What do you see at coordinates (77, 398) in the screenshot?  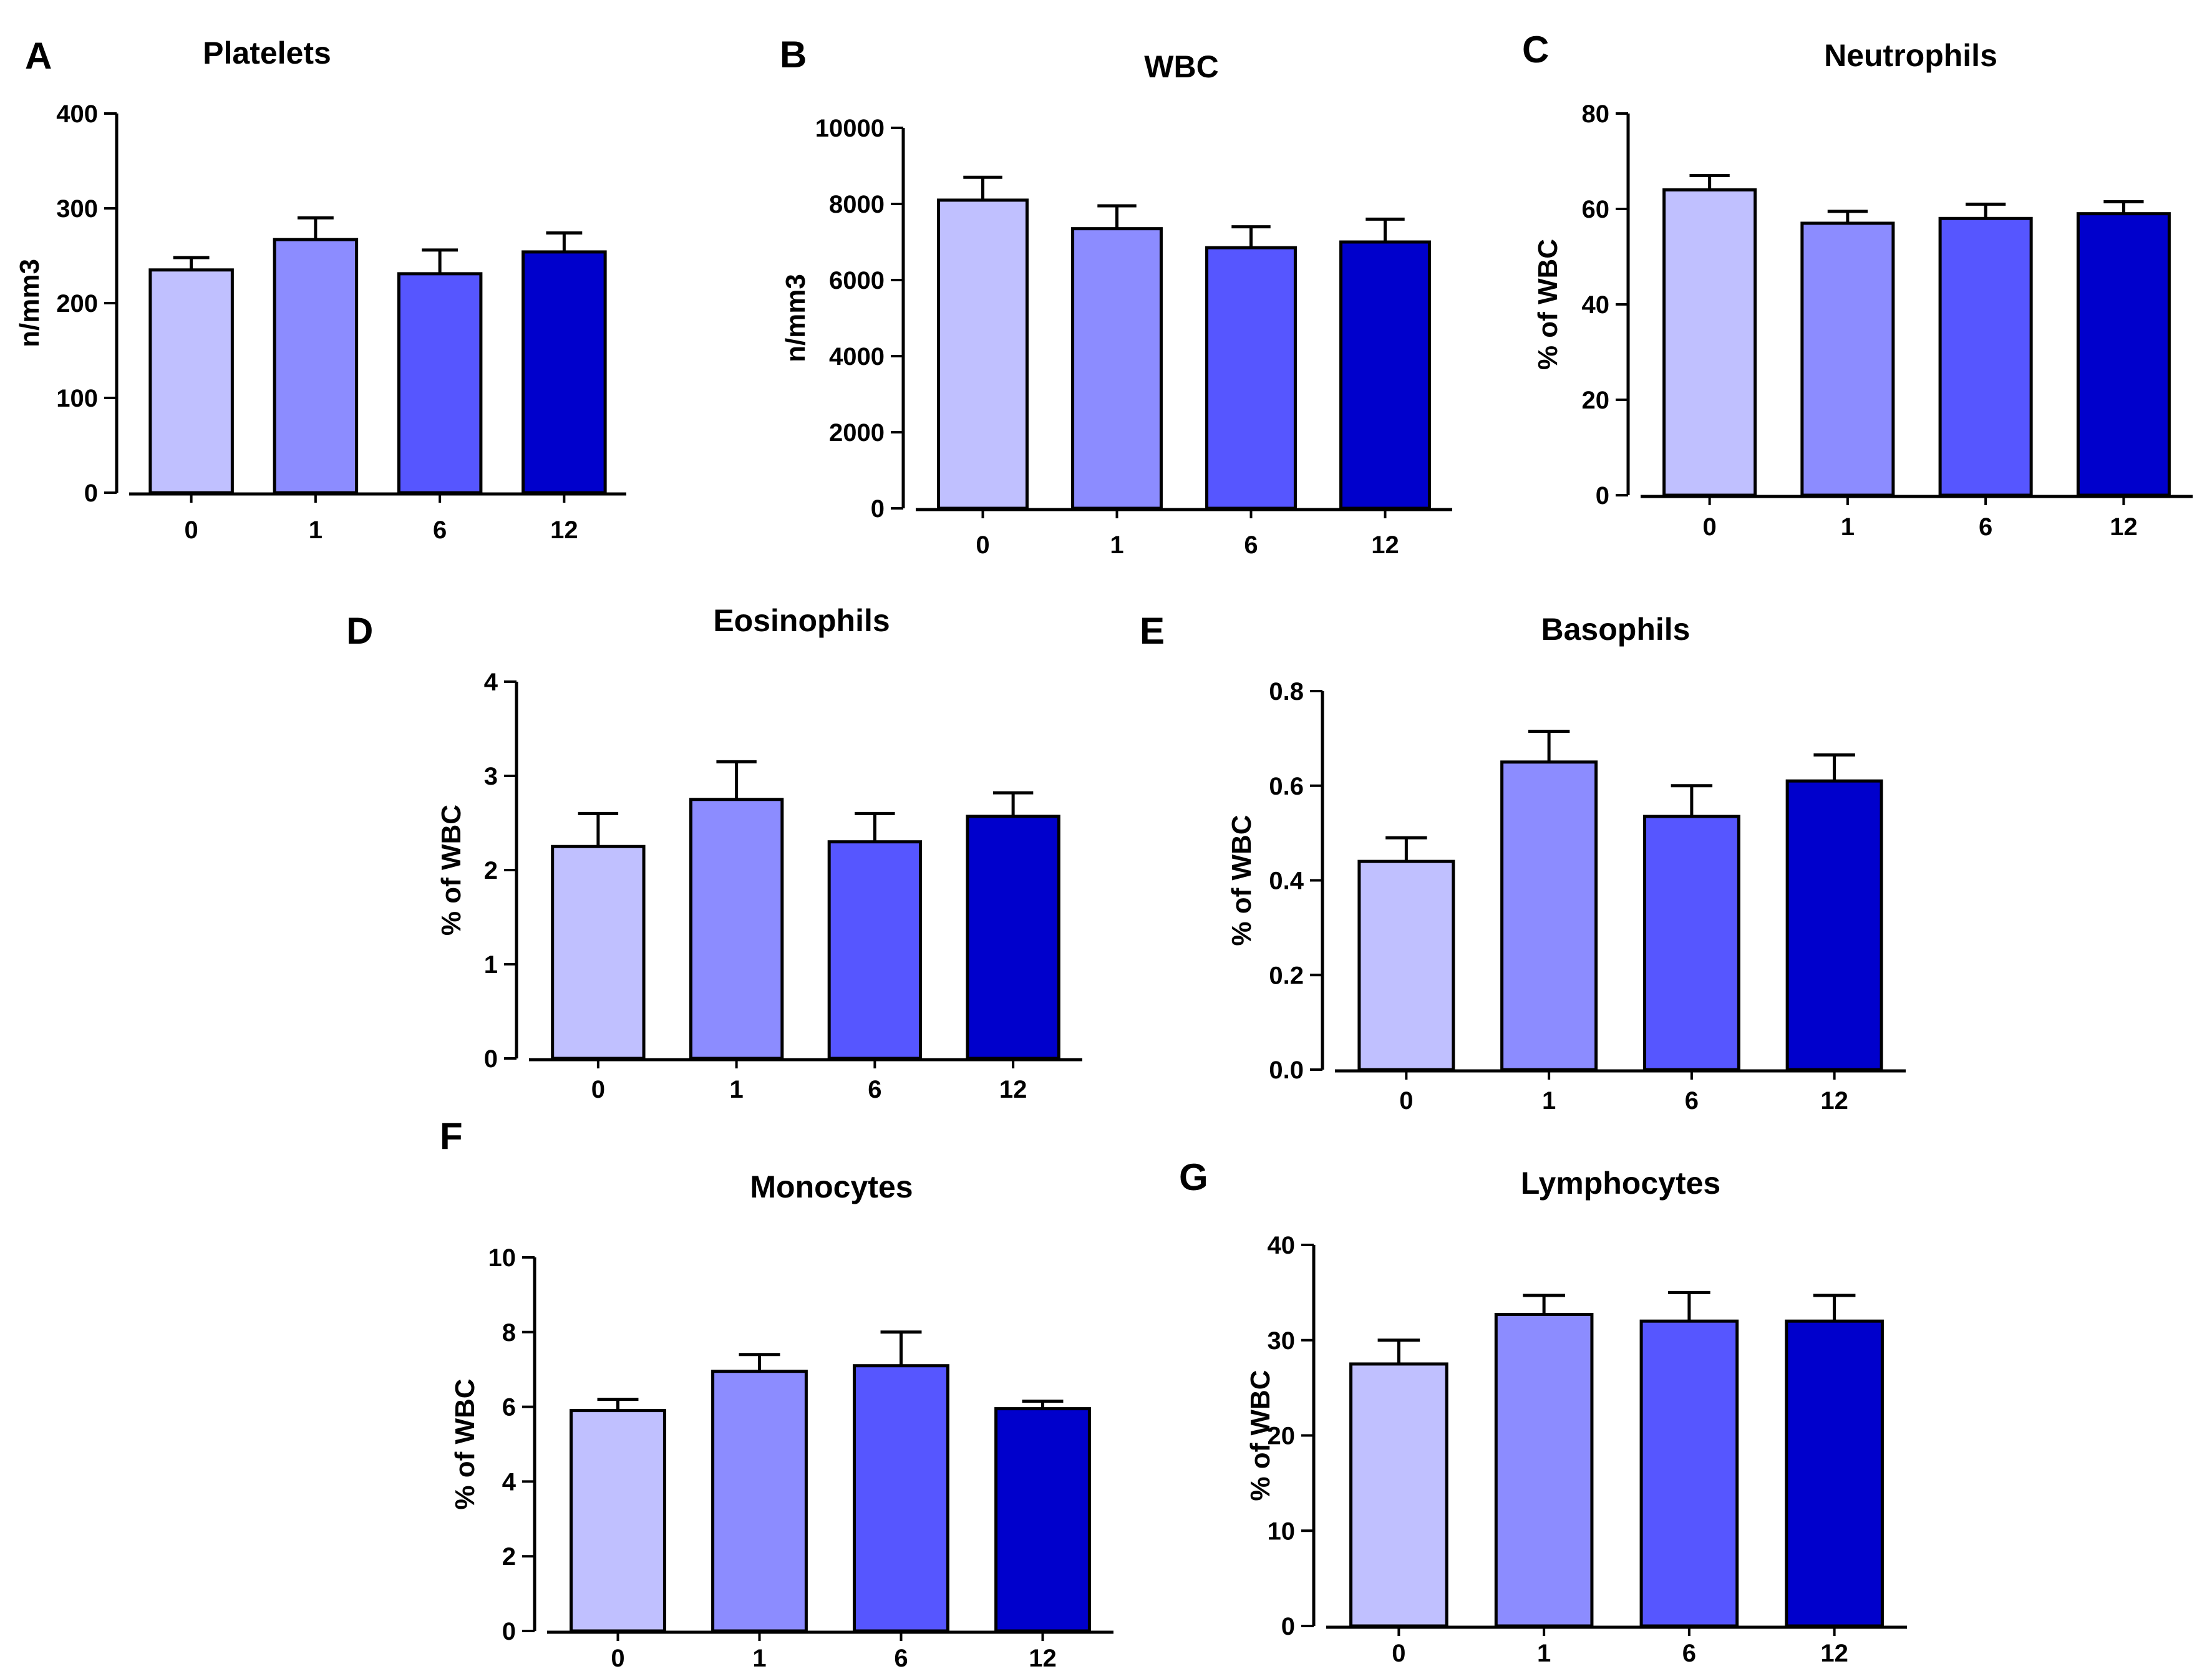 I see `y-tick-label: 100` at bounding box center [77, 398].